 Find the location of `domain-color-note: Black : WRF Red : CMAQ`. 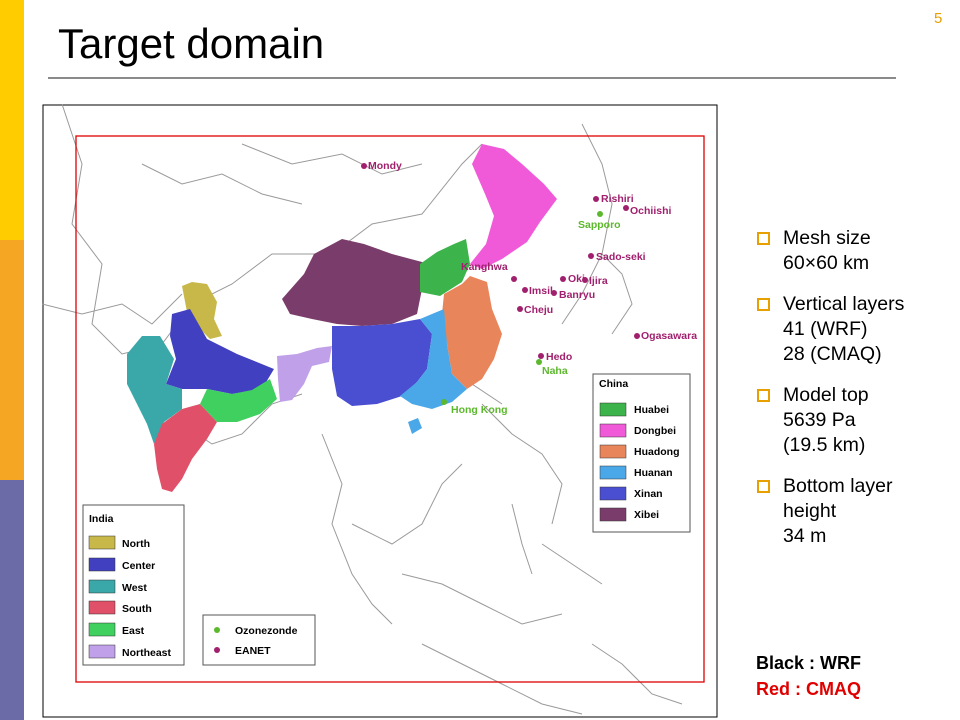

domain-color-note: Black : WRF Red : CMAQ is located at coordinates (808, 676).